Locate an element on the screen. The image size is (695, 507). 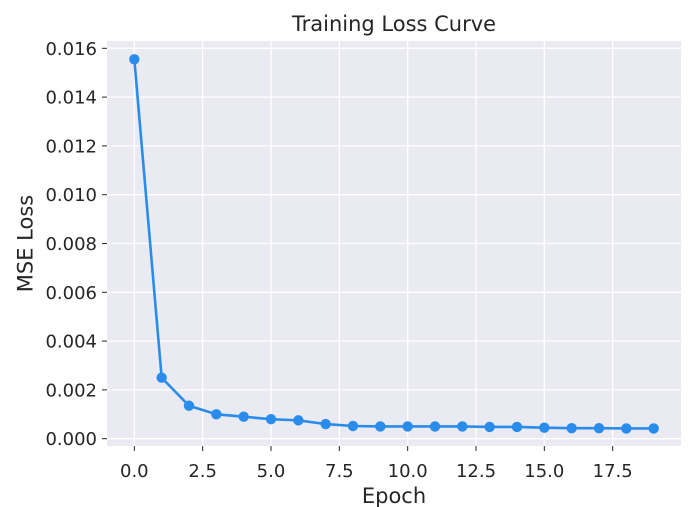
x-axis-label: Epoch is located at coordinates (394, 495).